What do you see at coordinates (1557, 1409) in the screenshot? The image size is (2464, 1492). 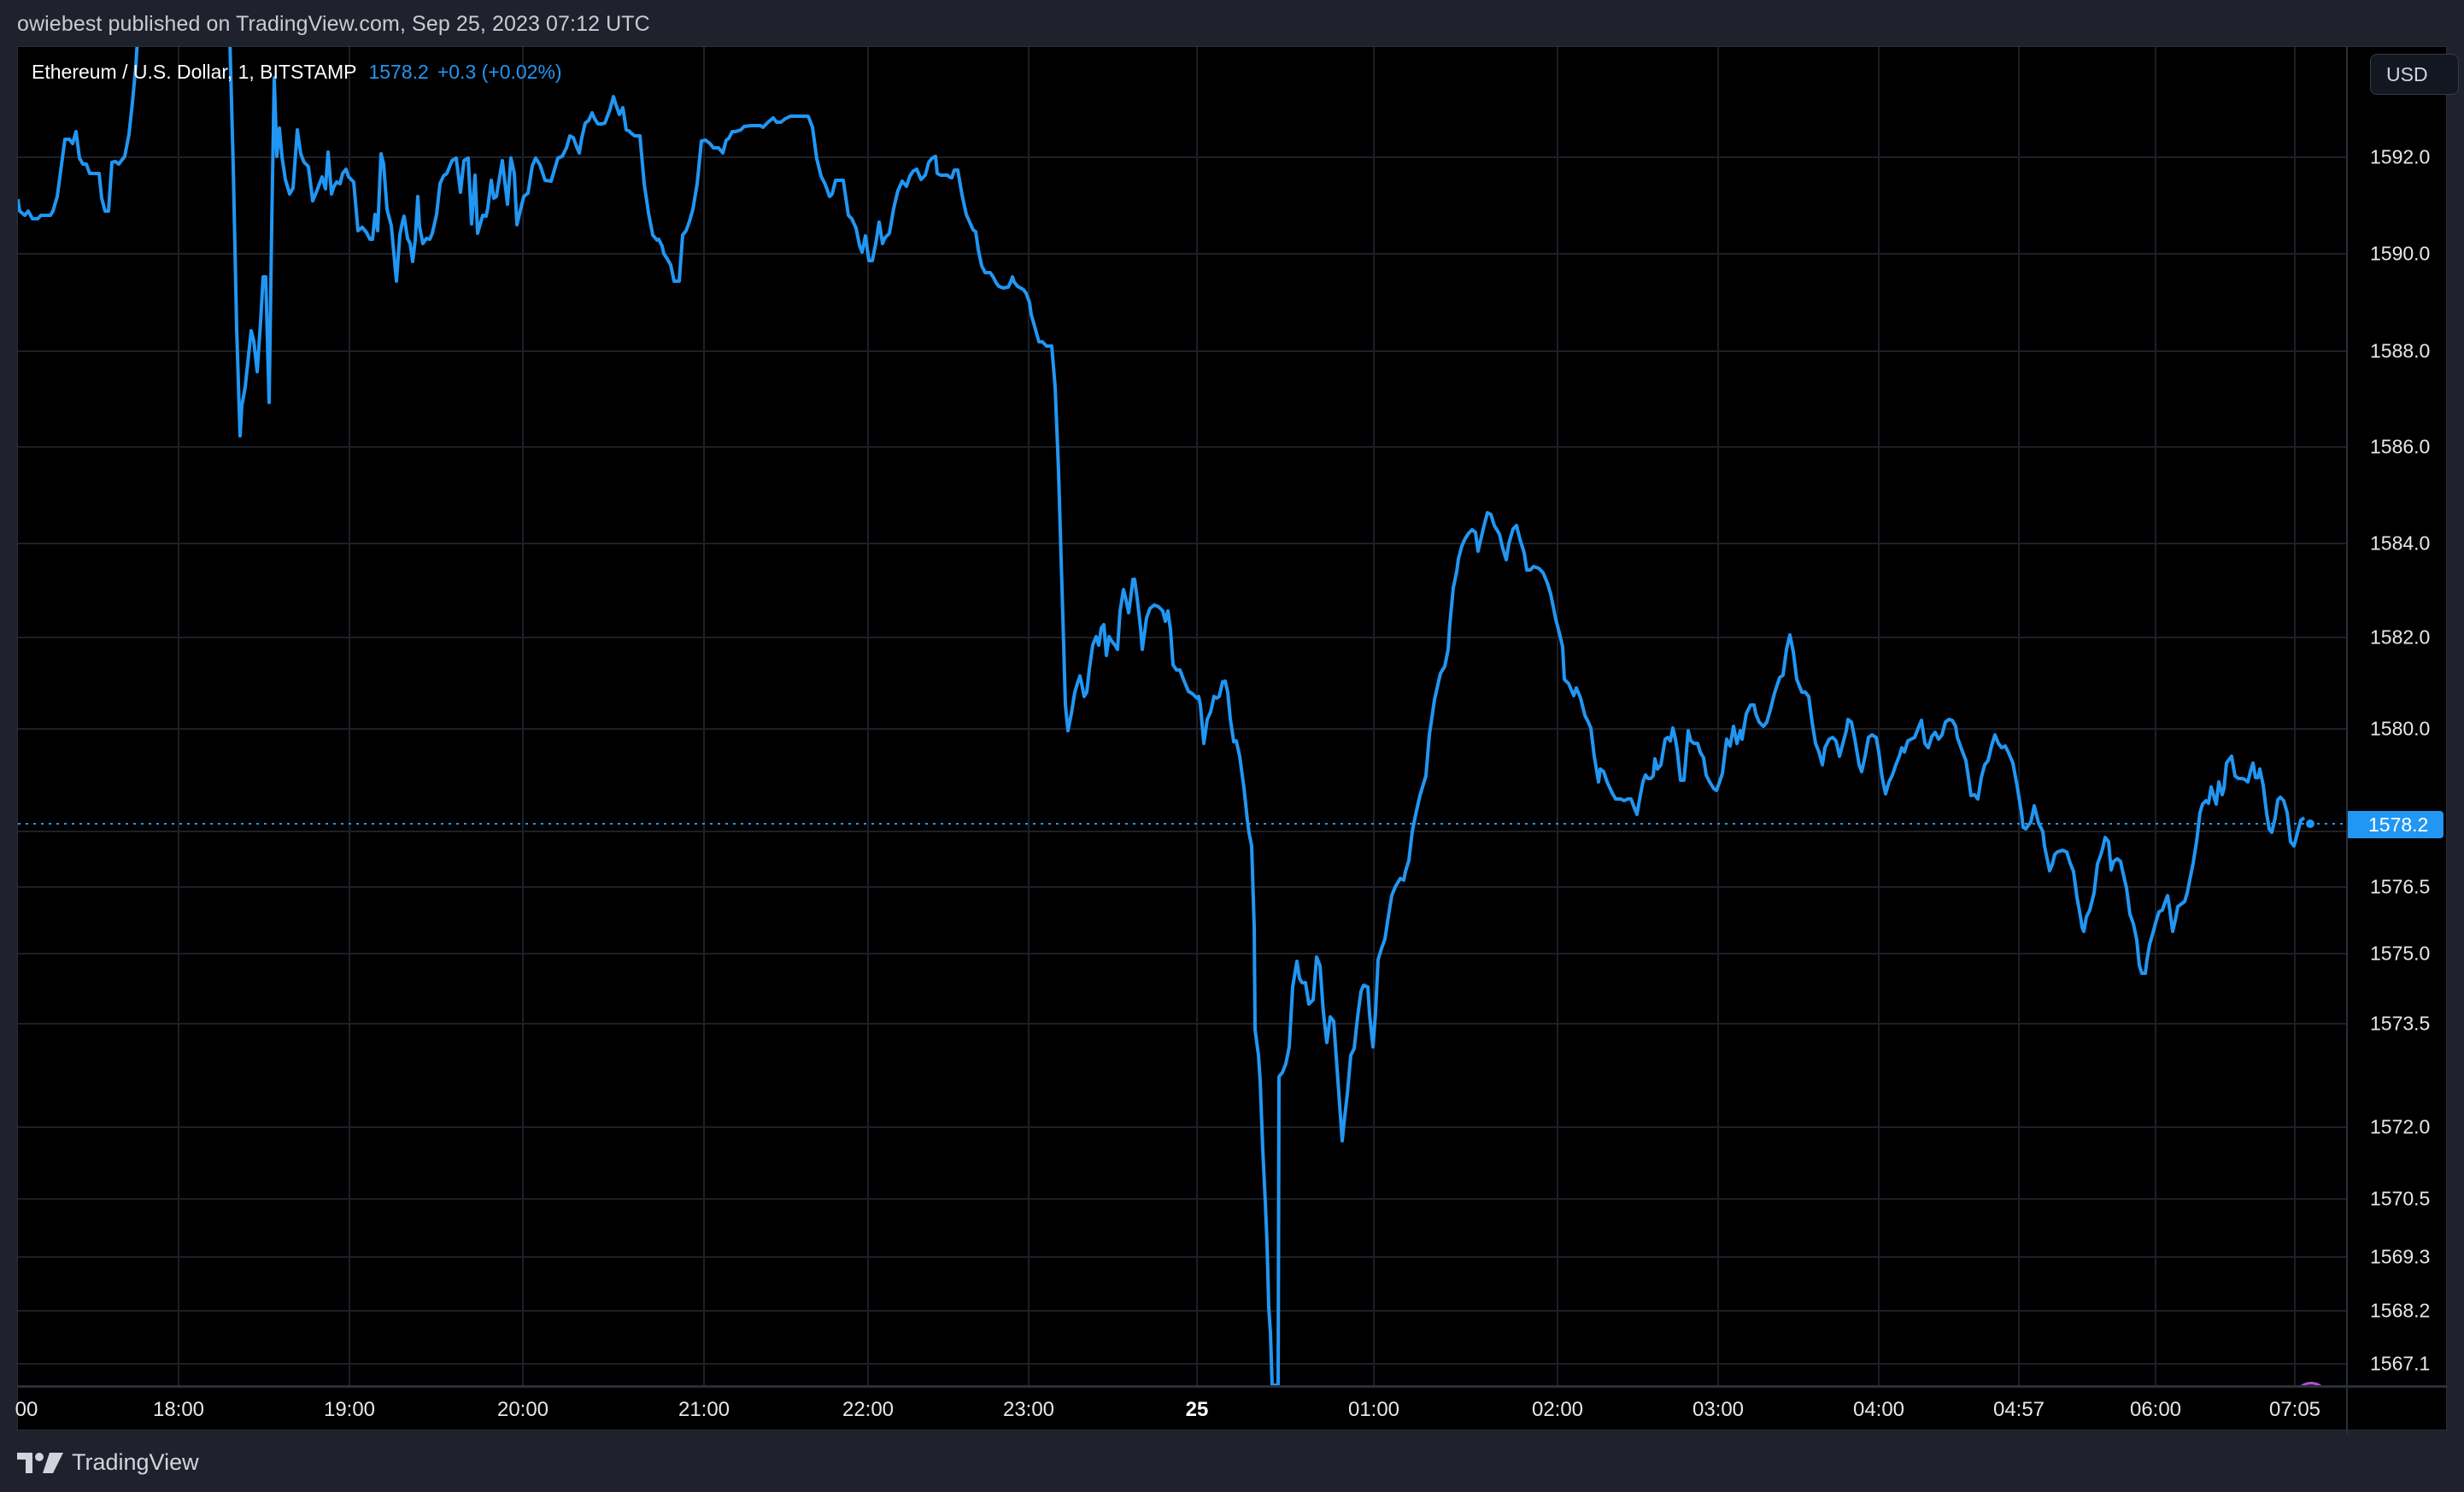 I see `time-label: 02:00` at bounding box center [1557, 1409].